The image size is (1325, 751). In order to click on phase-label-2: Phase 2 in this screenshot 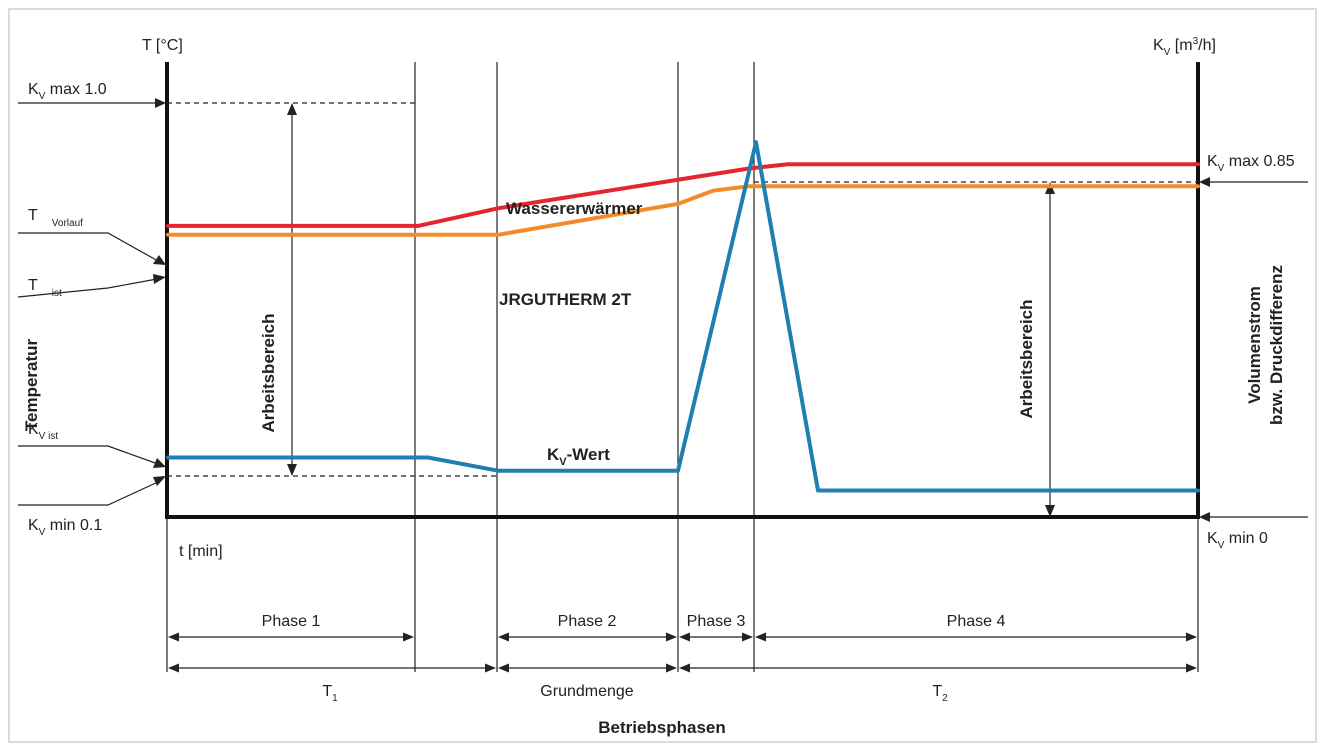, I will do `click(587, 621)`.